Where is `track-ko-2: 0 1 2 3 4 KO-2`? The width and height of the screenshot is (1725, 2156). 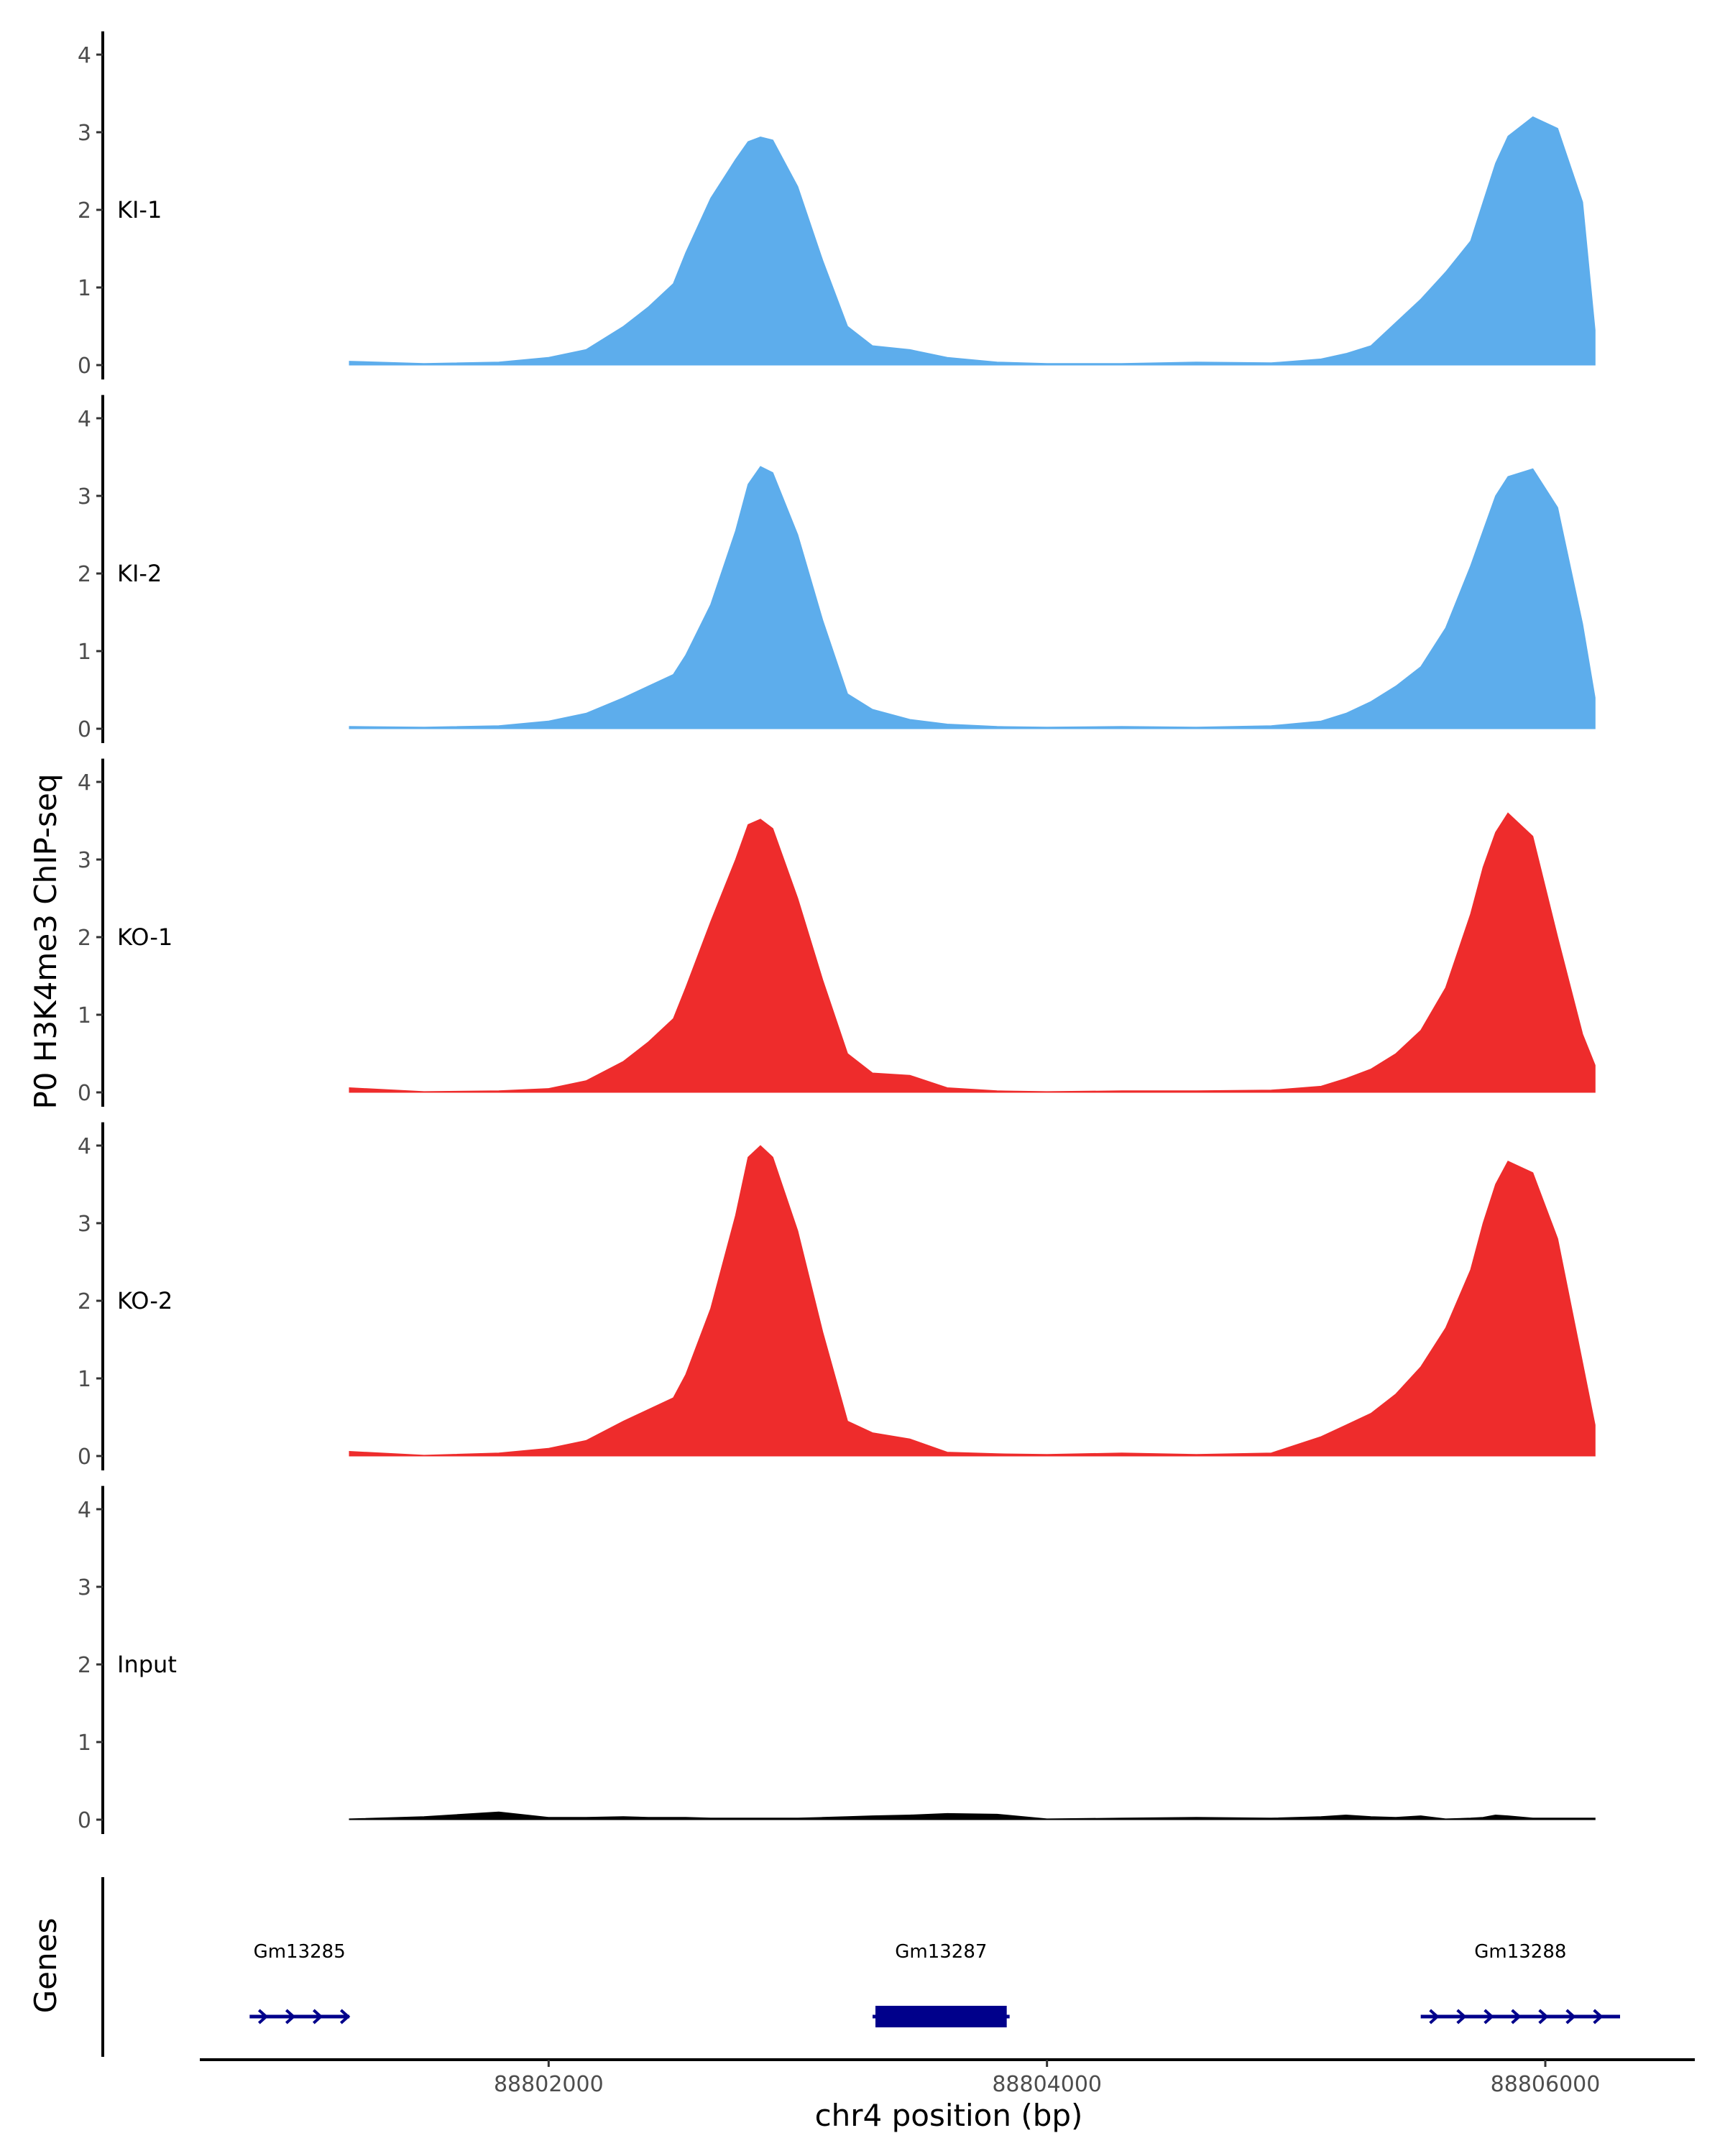
track-ko-2: 0 1 2 3 4 KO-2 is located at coordinates (837, 1296).